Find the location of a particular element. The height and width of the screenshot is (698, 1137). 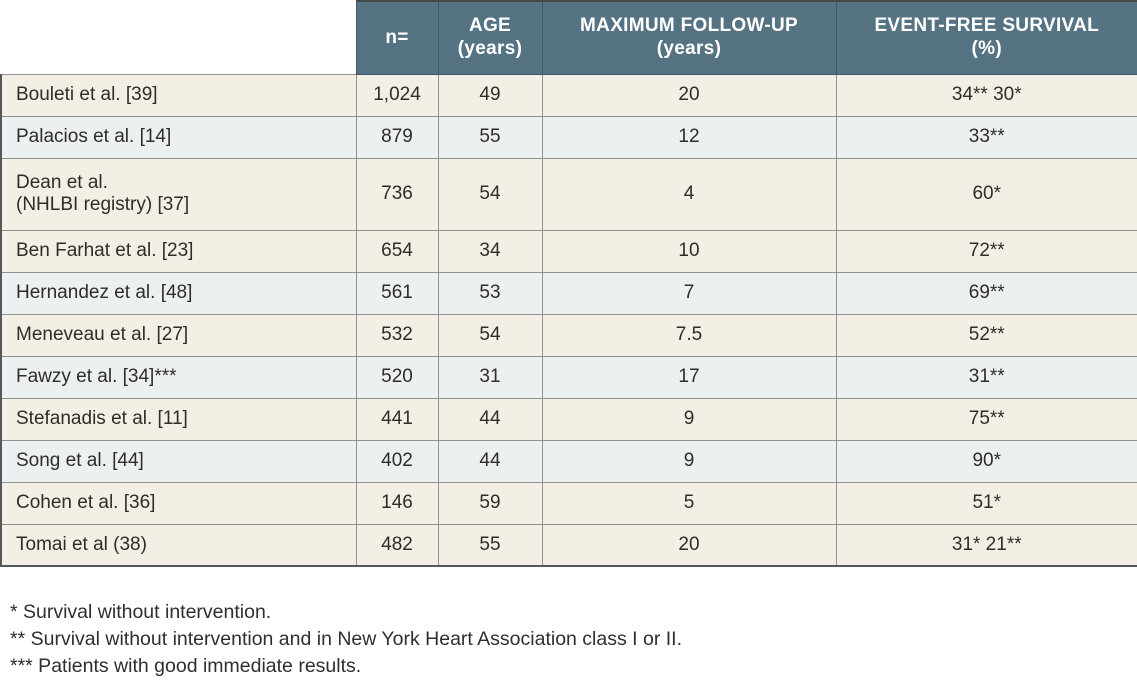

study-name: Bouleti et al. [39] is located at coordinates (87, 94).